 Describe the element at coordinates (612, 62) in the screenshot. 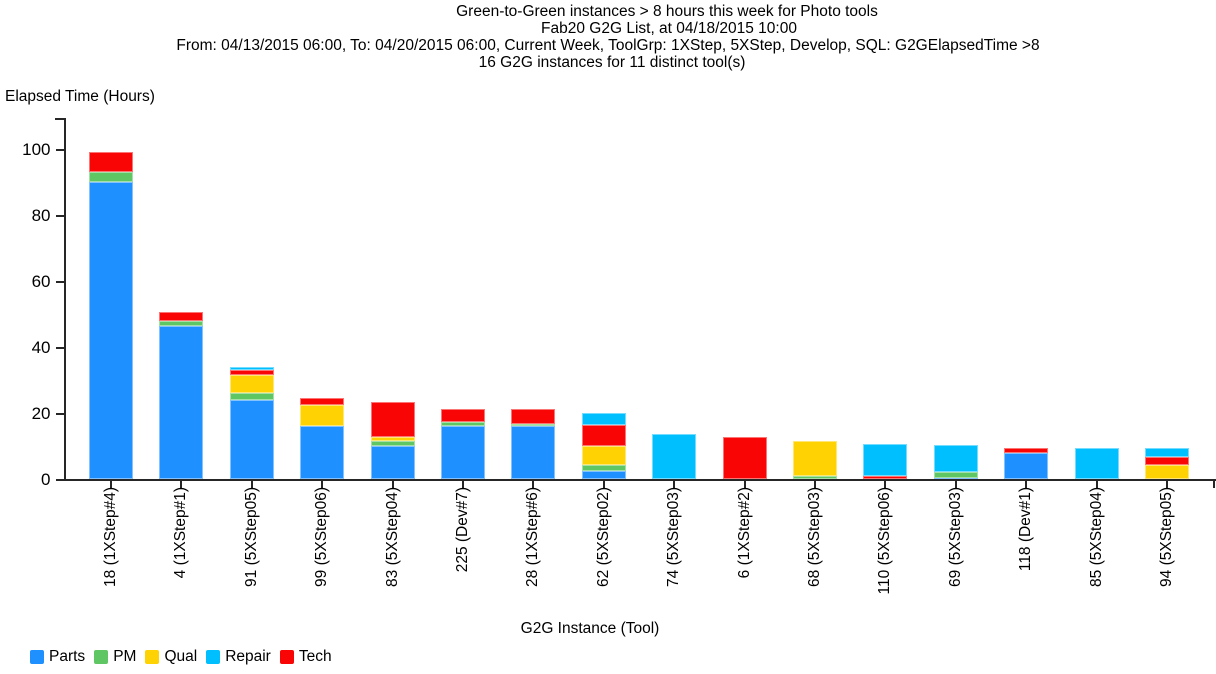

I see `chart-summary-count: 16 G2G instances for 11 distinct tool(s)` at that location.